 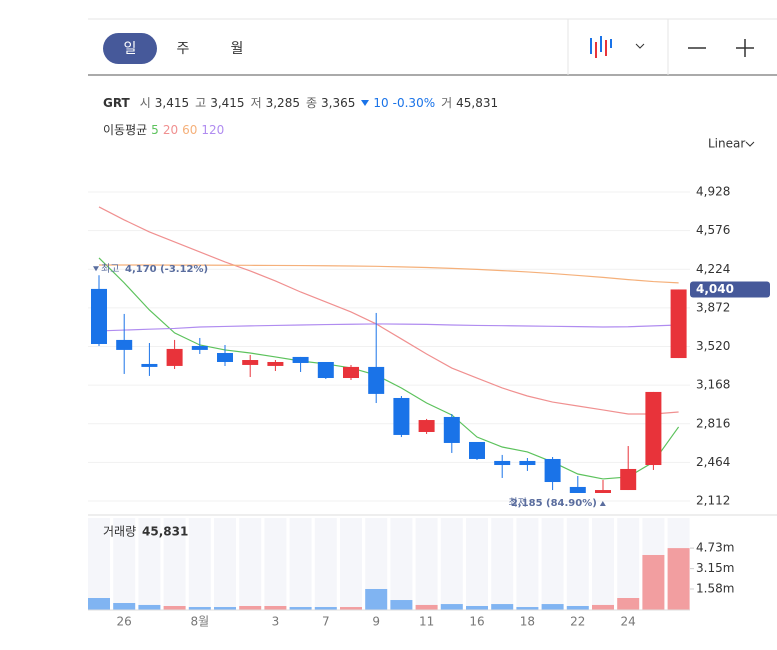 What do you see at coordinates (116, 102) in the screenshot?
I see `symbol: GRT` at bounding box center [116, 102].